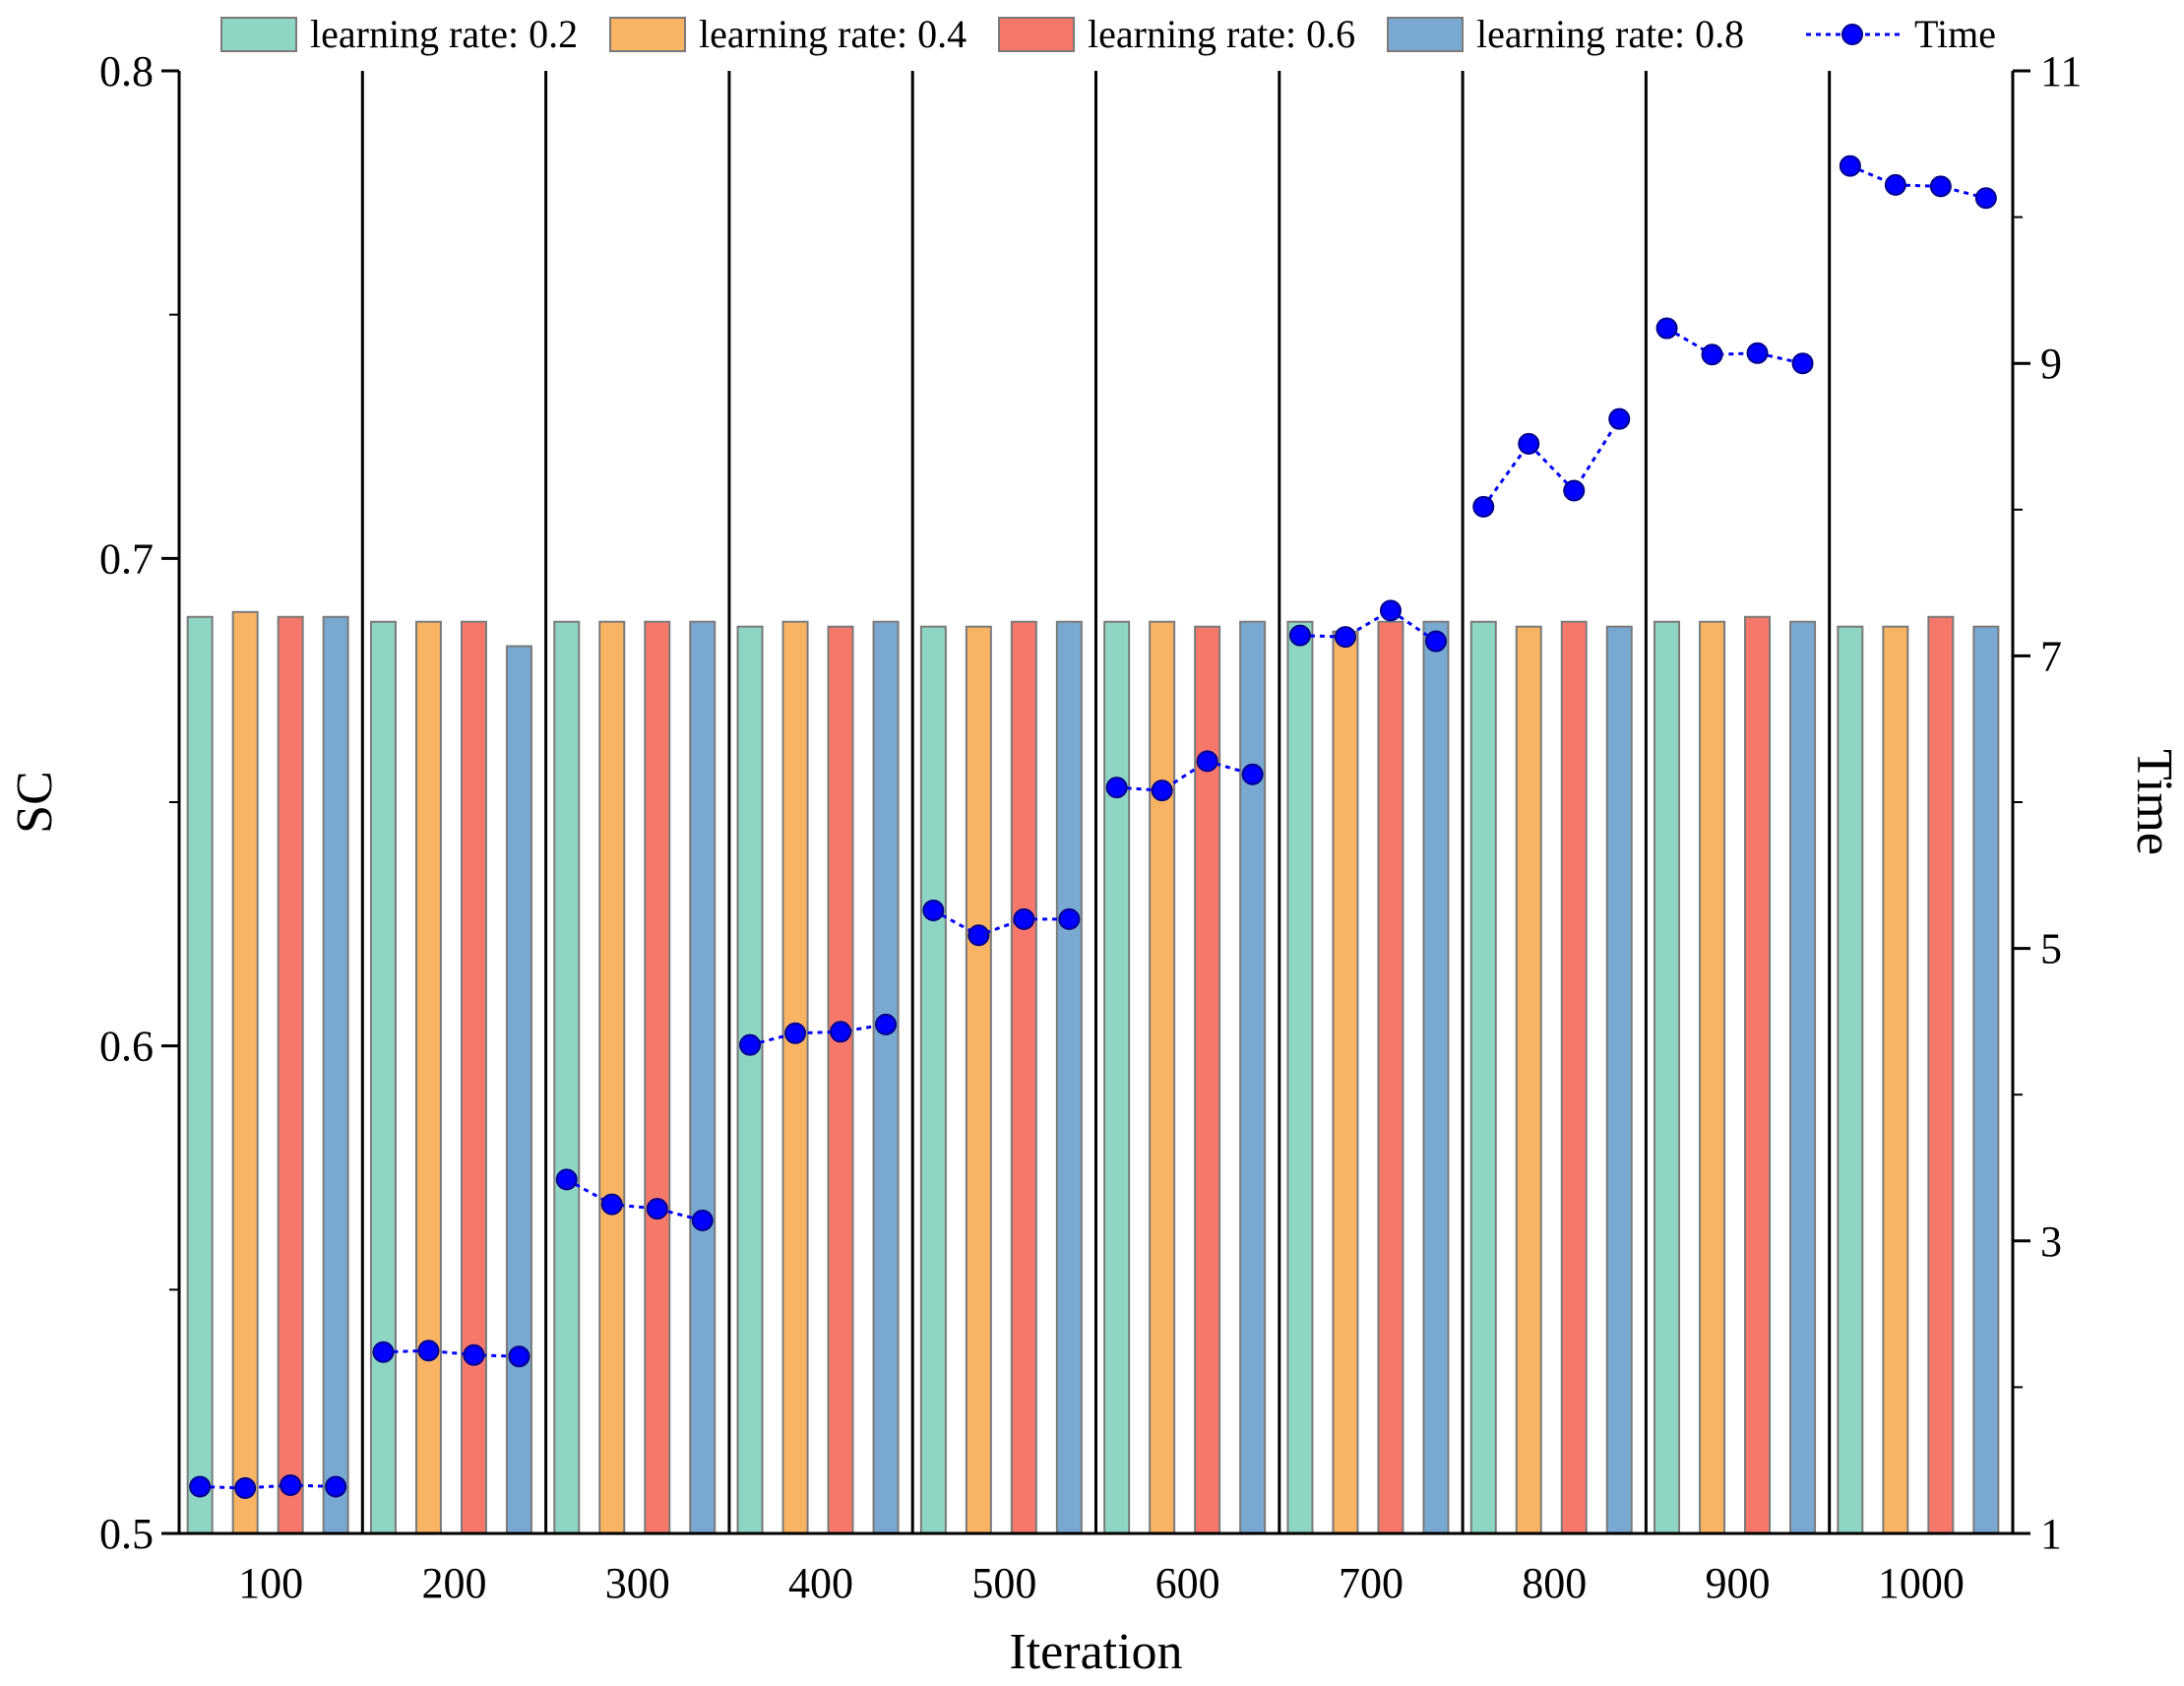  I want to click on y-tick-label: 0.5, so click(126, 1534).